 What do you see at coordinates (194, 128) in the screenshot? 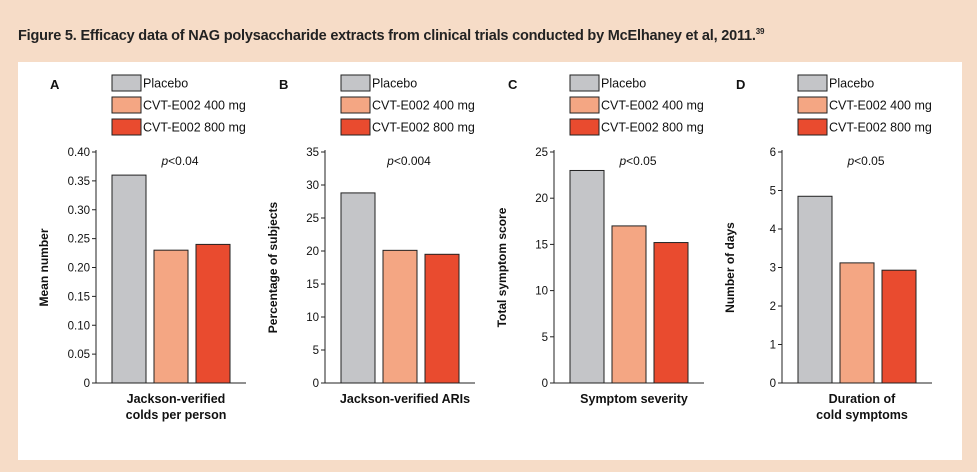
I see `panel-a-legend-label-3: CVT-E002 800 mg` at bounding box center [194, 128].